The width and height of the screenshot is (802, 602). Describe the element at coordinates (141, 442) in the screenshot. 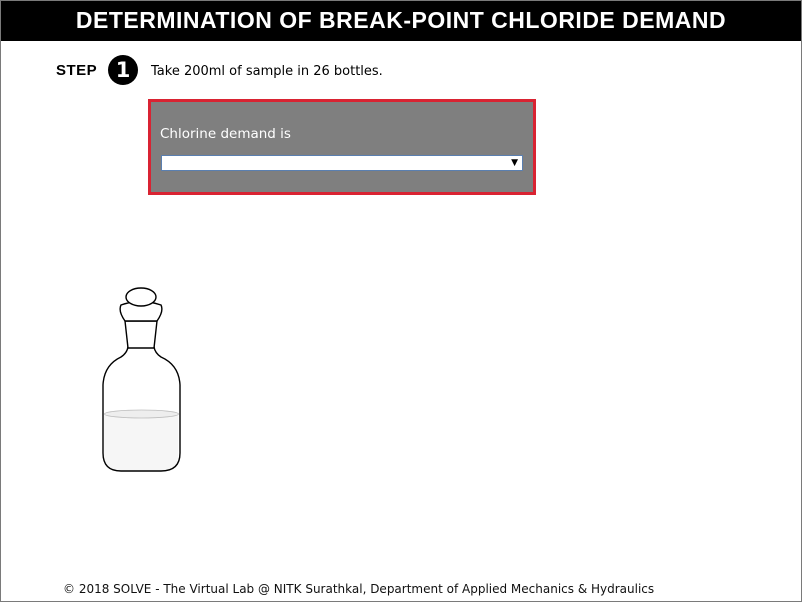

I see `bottle-liquid` at that location.